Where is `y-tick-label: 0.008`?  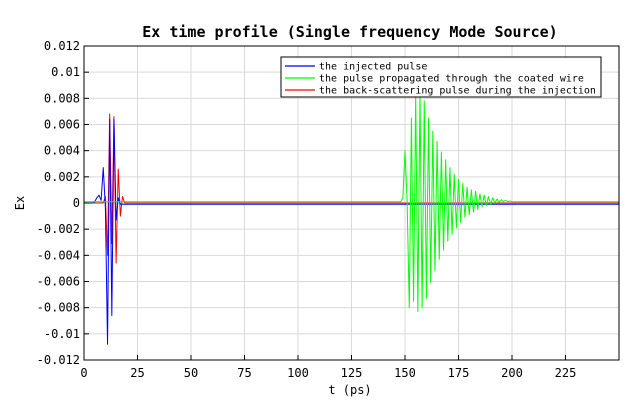 y-tick-label: 0.008 is located at coordinates (62, 98).